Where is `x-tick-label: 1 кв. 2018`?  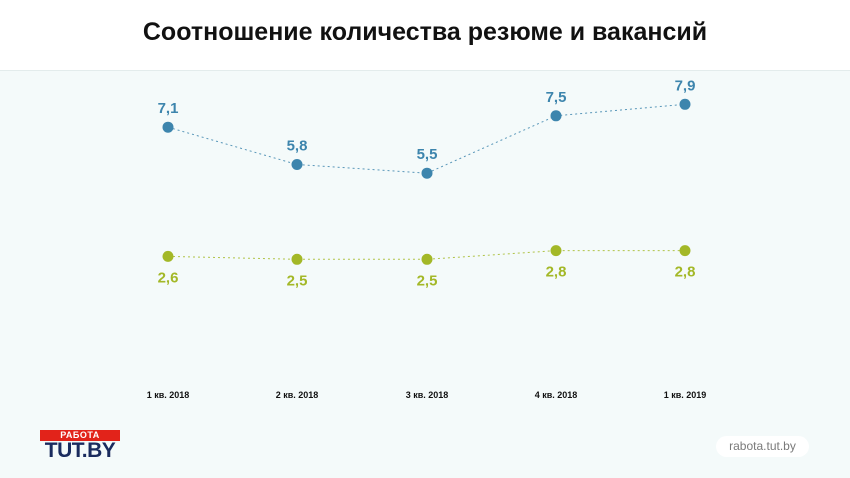
x-tick-label: 1 кв. 2018 is located at coordinates (168, 395).